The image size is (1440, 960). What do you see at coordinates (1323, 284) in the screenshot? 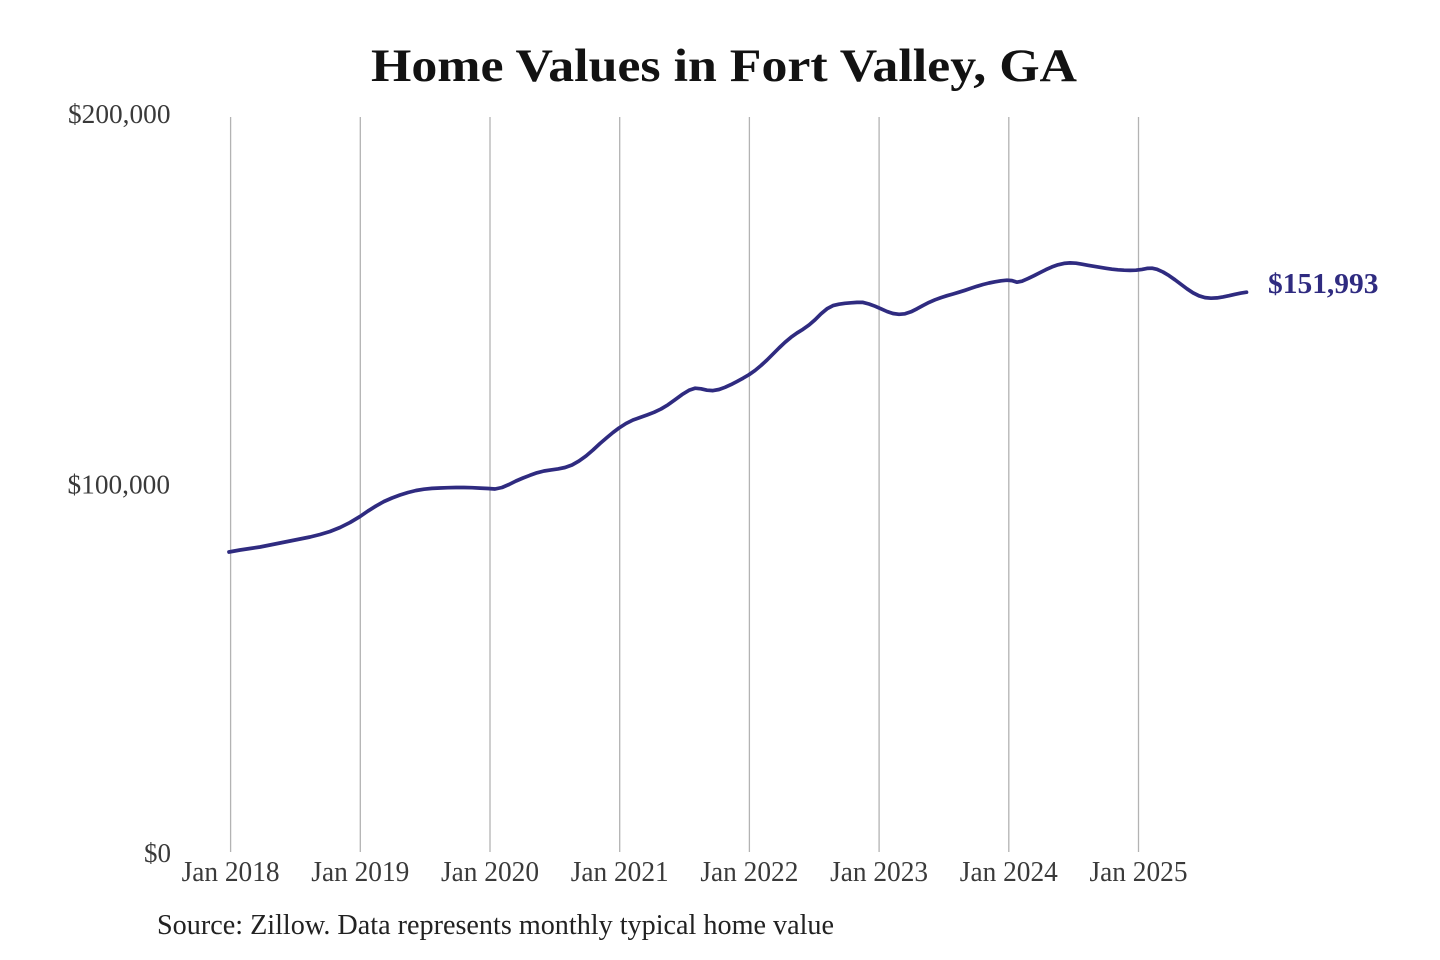
I see `svg-text: $151,993` at bounding box center [1323, 284].